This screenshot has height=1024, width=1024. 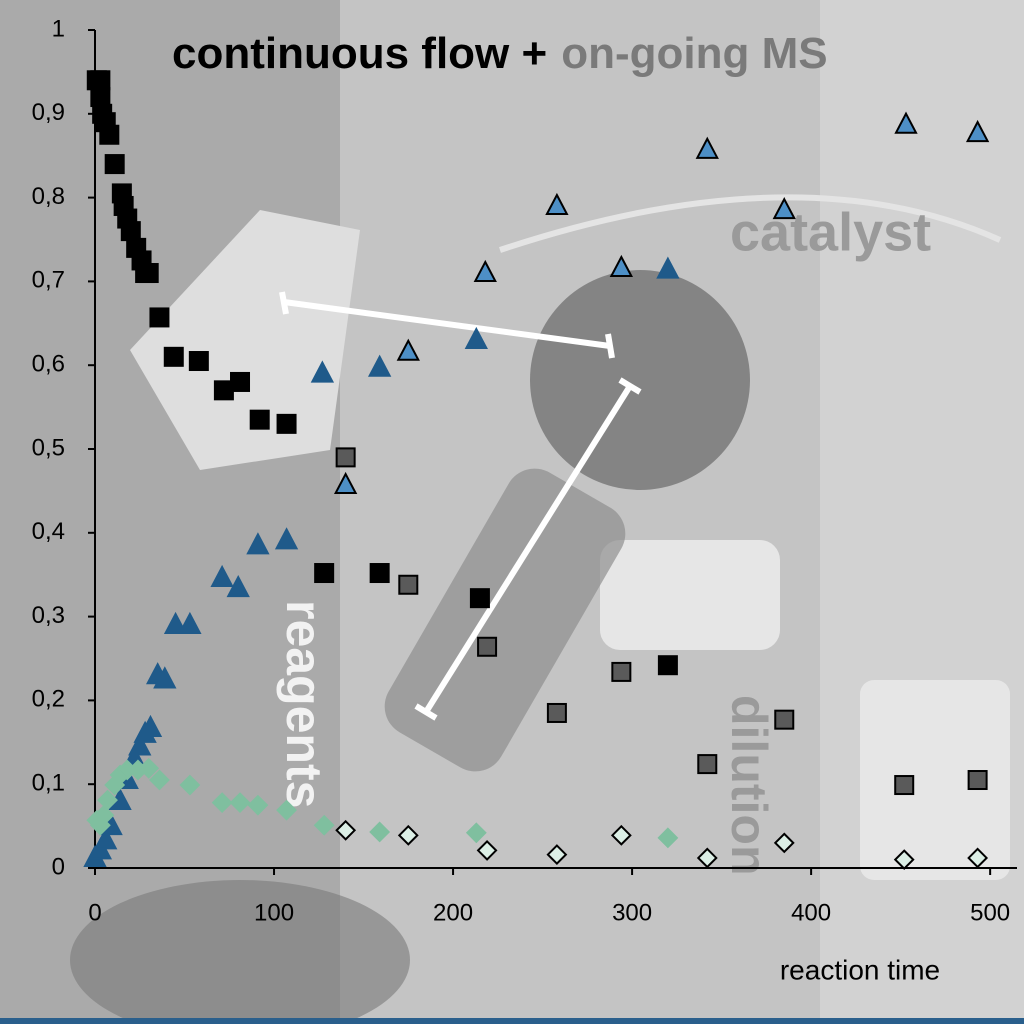 I want to click on title-secondary: on-going MS, so click(x=694, y=53).